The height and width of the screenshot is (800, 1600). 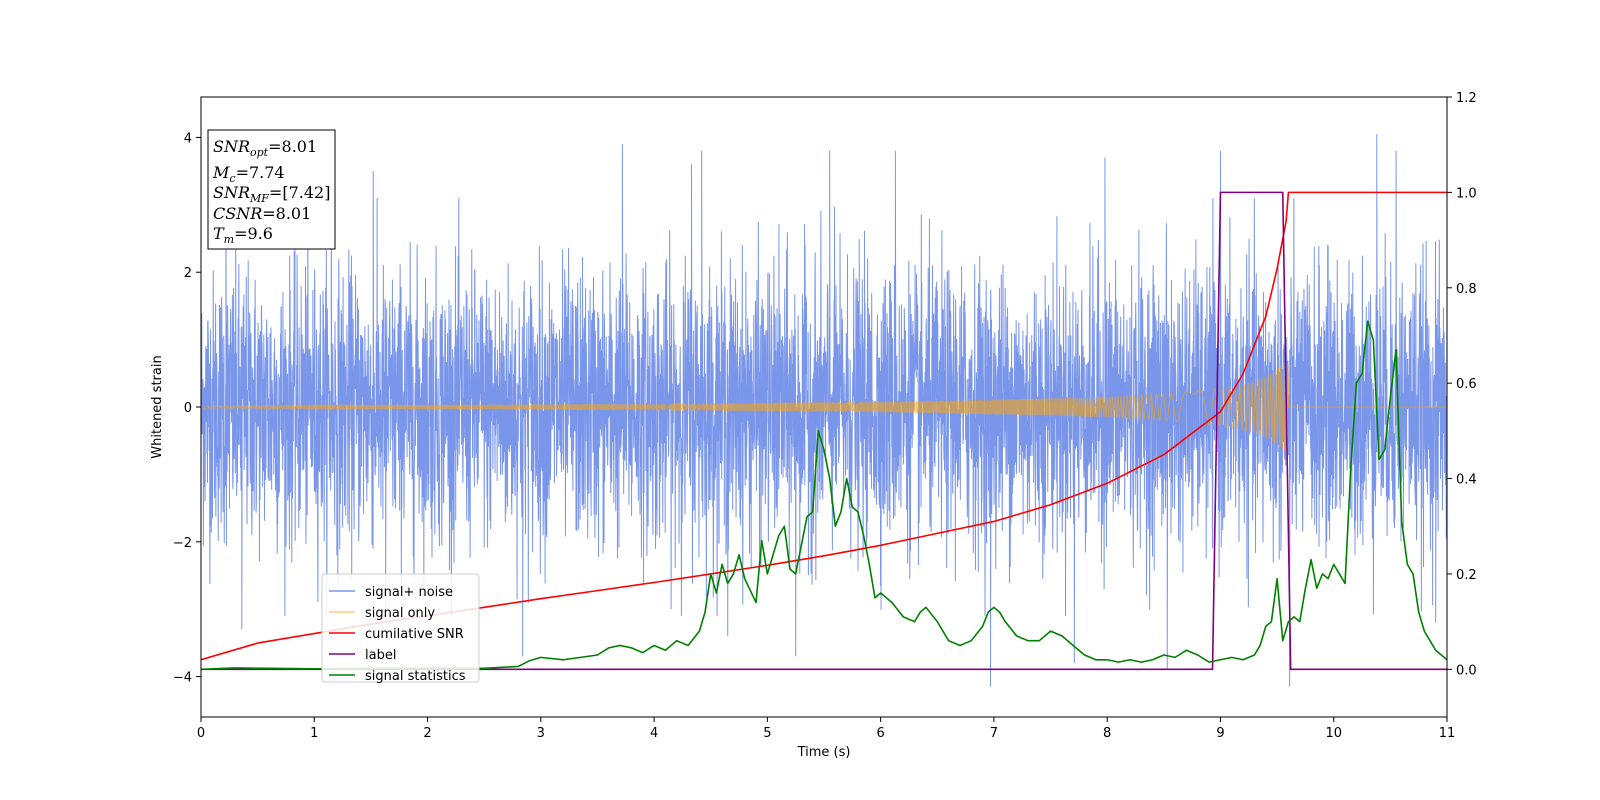 I want to click on y2-tick-label: 0.0, so click(x=1466, y=670).